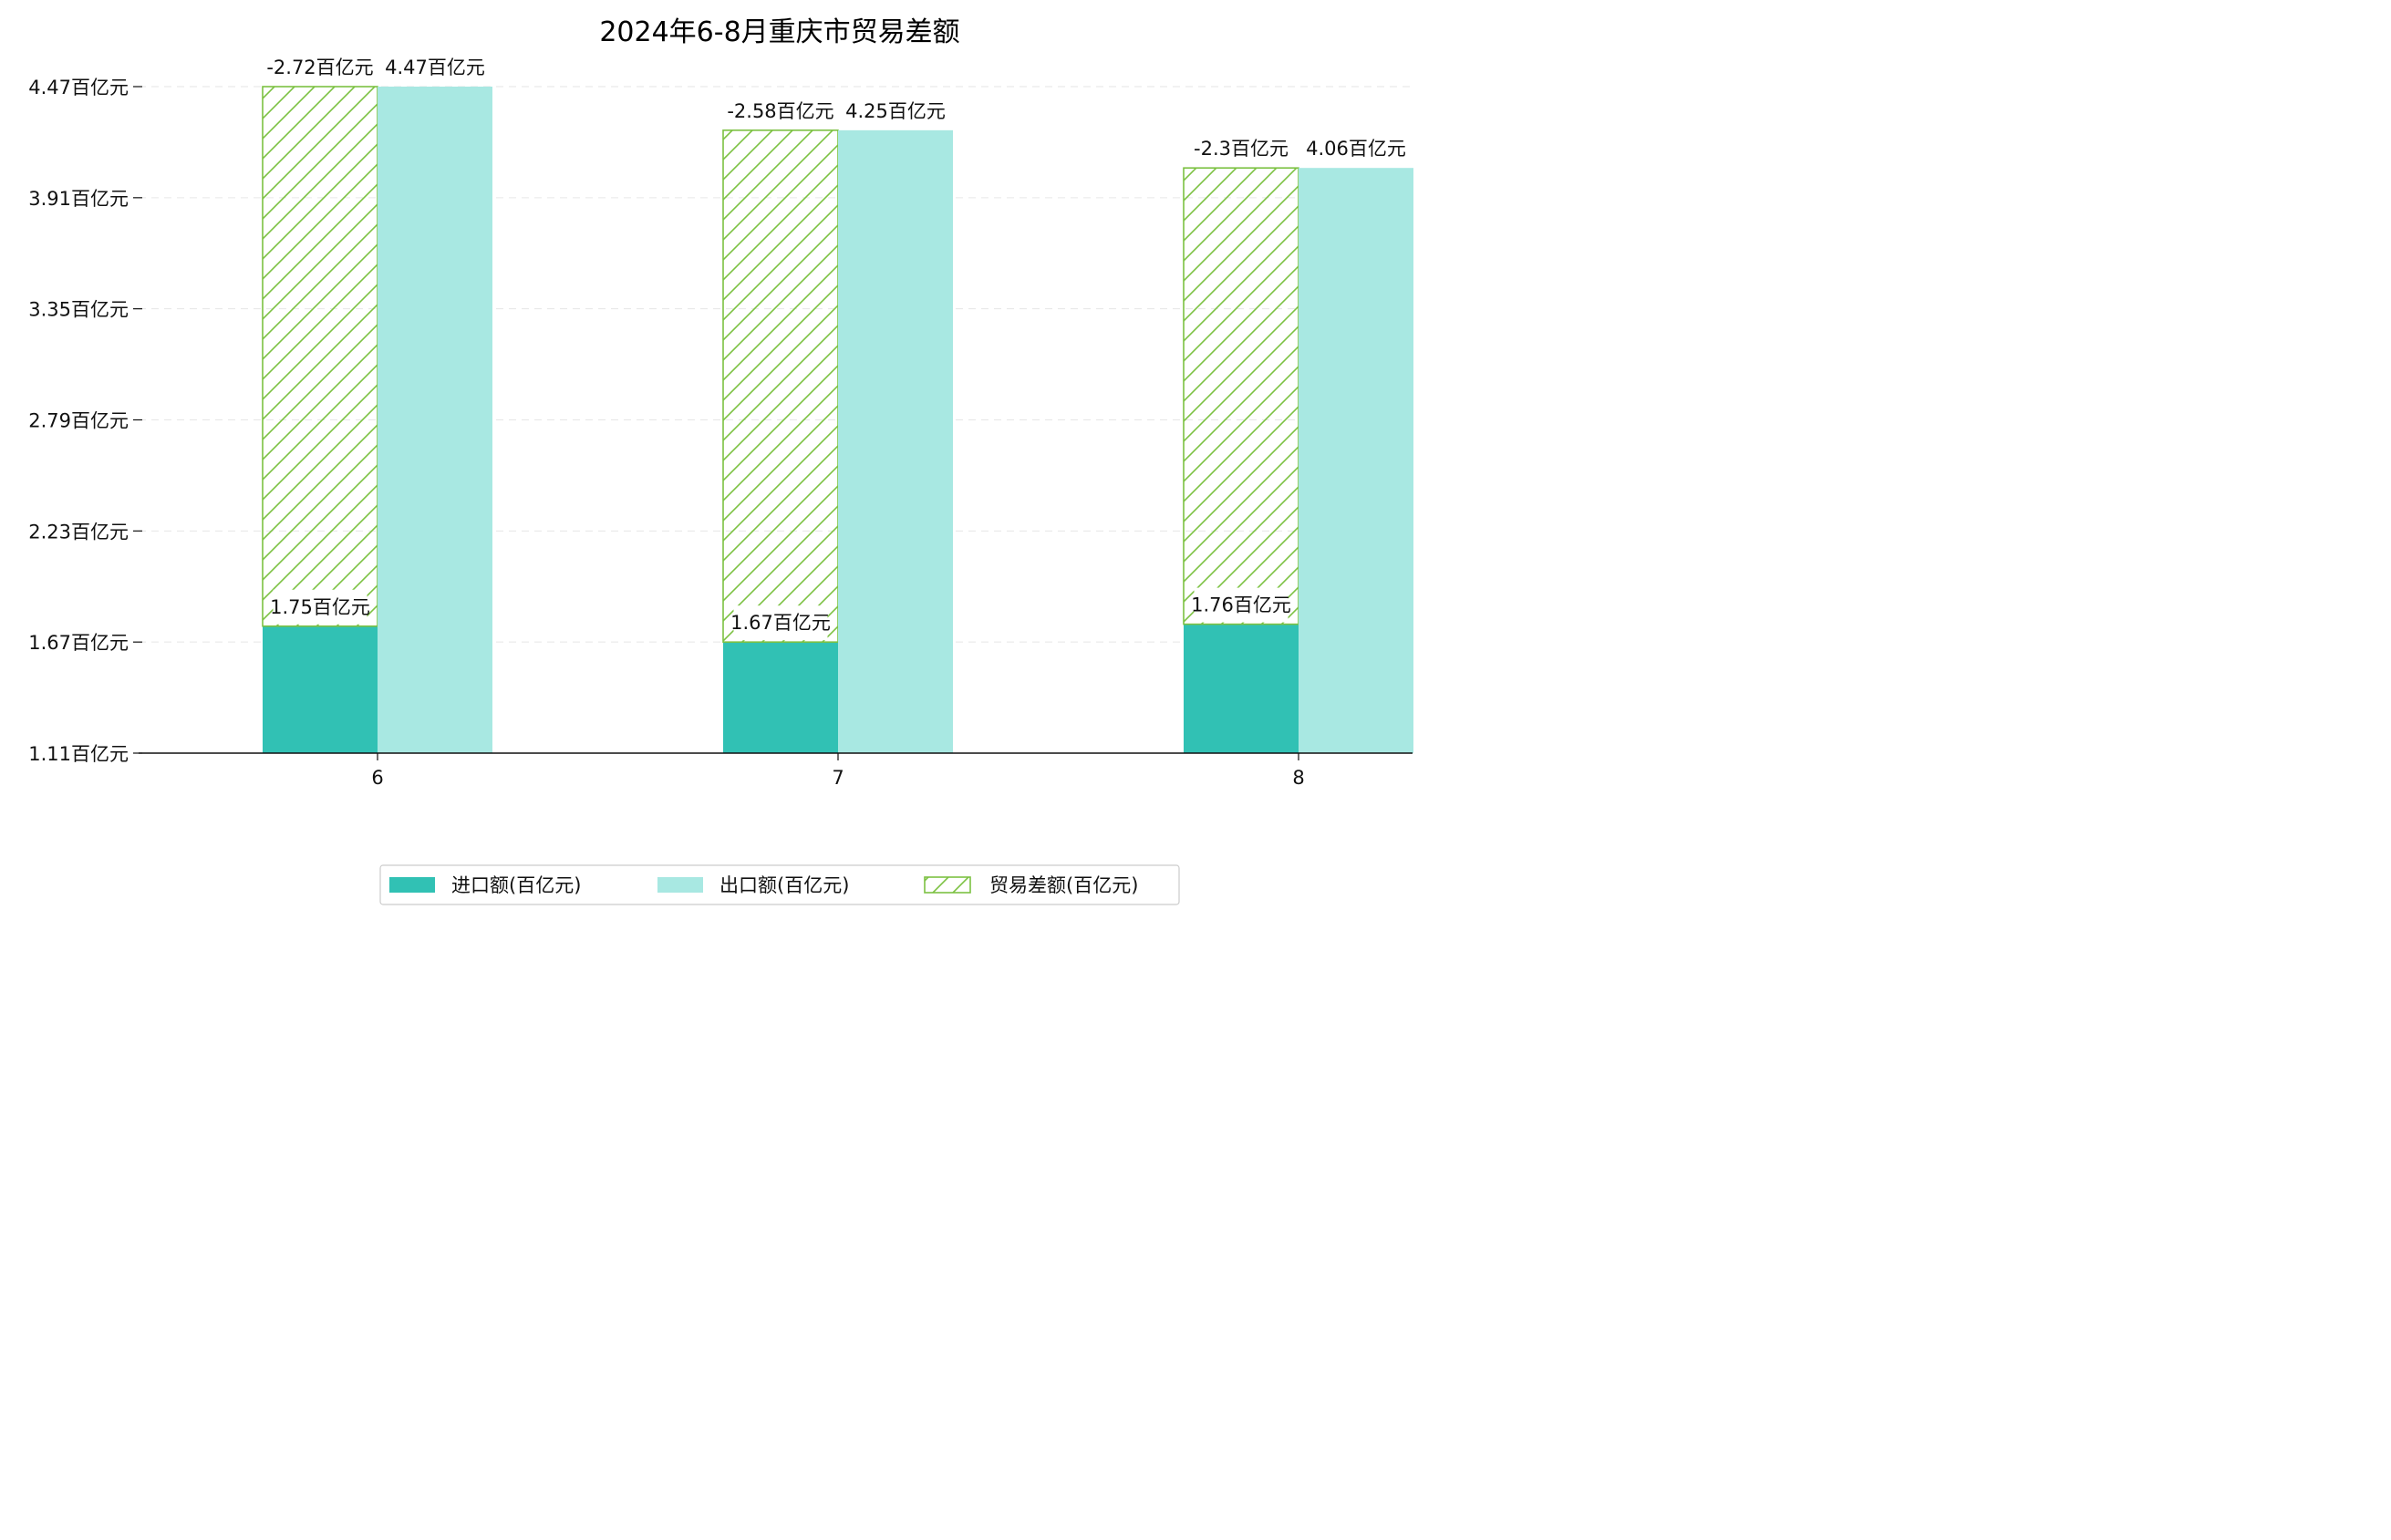 Image resolution: width=2391 pixels, height=1540 pixels. I want to click on import-value-label: 1.76百亿元, so click(1241, 605).